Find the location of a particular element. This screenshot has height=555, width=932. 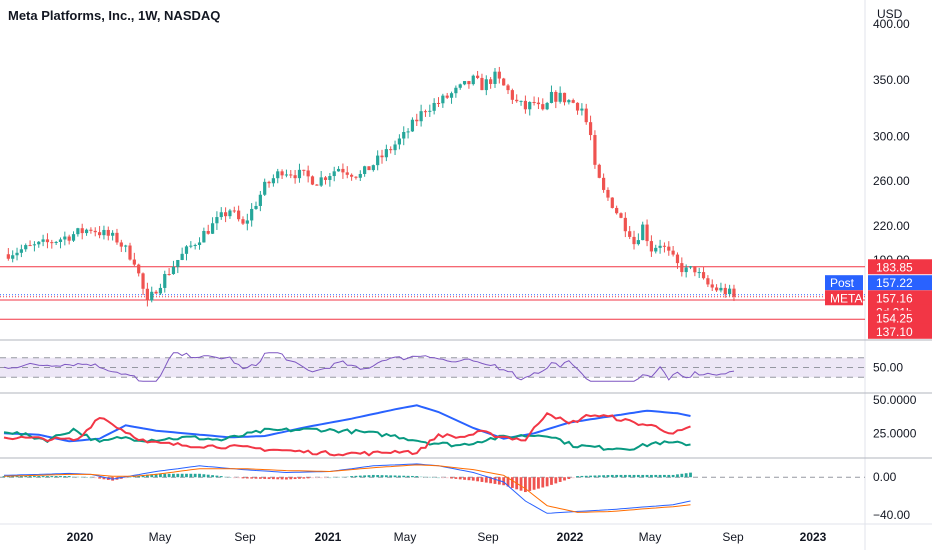

time-axis-tick: 2020 is located at coordinates (80, 537).